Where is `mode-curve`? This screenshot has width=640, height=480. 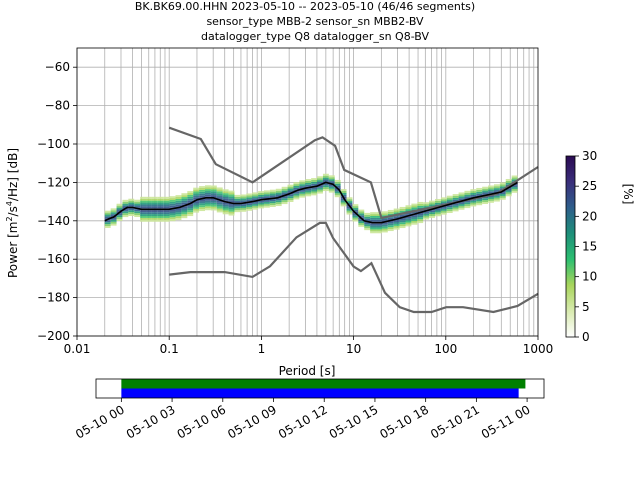
mode-curve is located at coordinates (311, 202).